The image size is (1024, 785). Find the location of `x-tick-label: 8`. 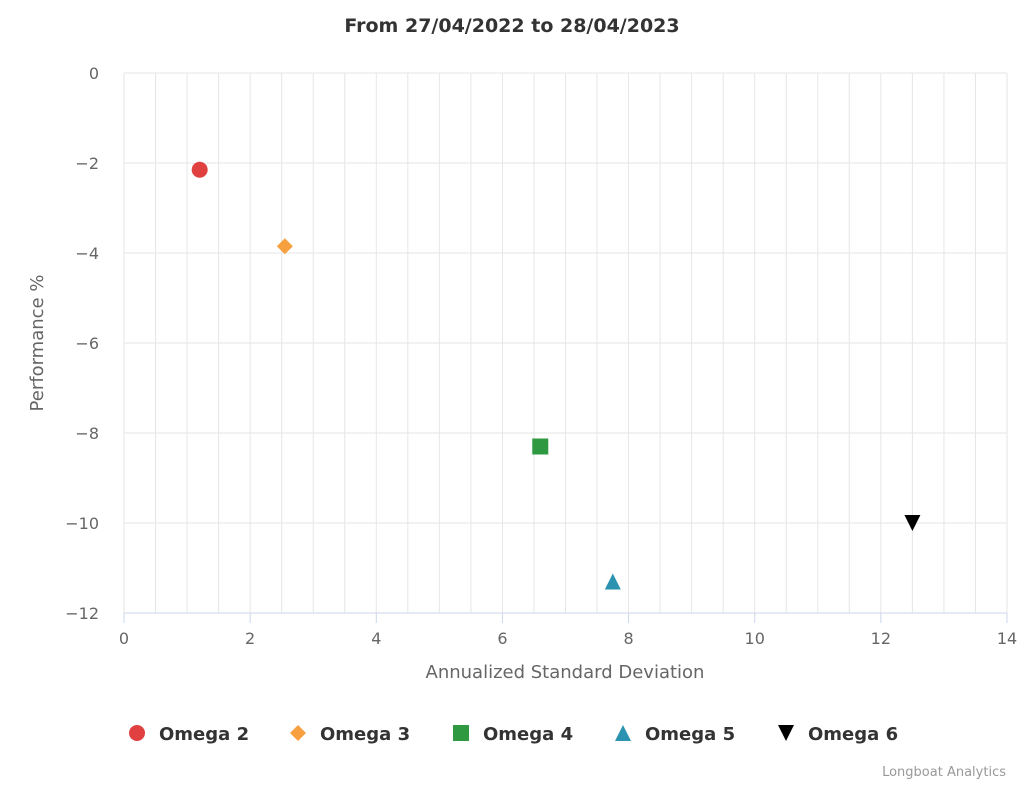

x-tick-label: 8 is located at coordinates (628, 638).